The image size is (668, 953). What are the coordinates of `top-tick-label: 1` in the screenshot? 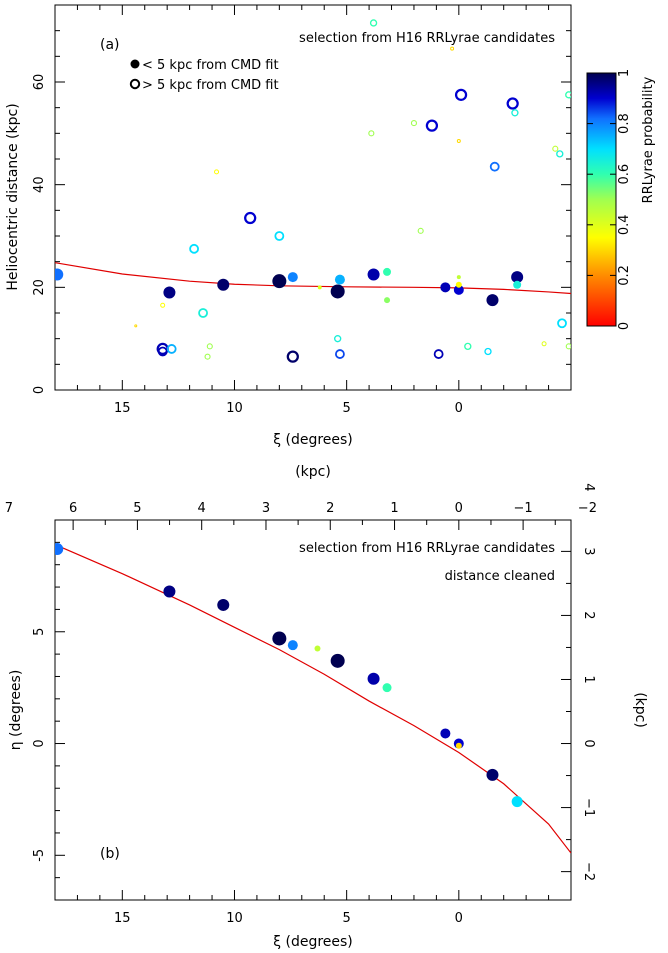 It's located at (394, 508).